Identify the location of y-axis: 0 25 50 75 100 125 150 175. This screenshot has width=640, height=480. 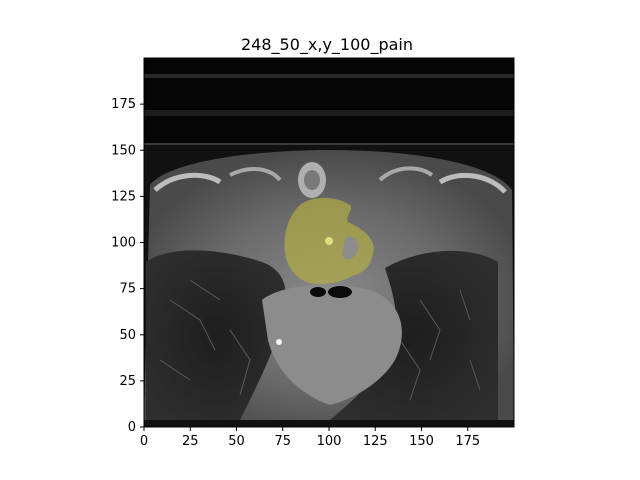
(127, 266).